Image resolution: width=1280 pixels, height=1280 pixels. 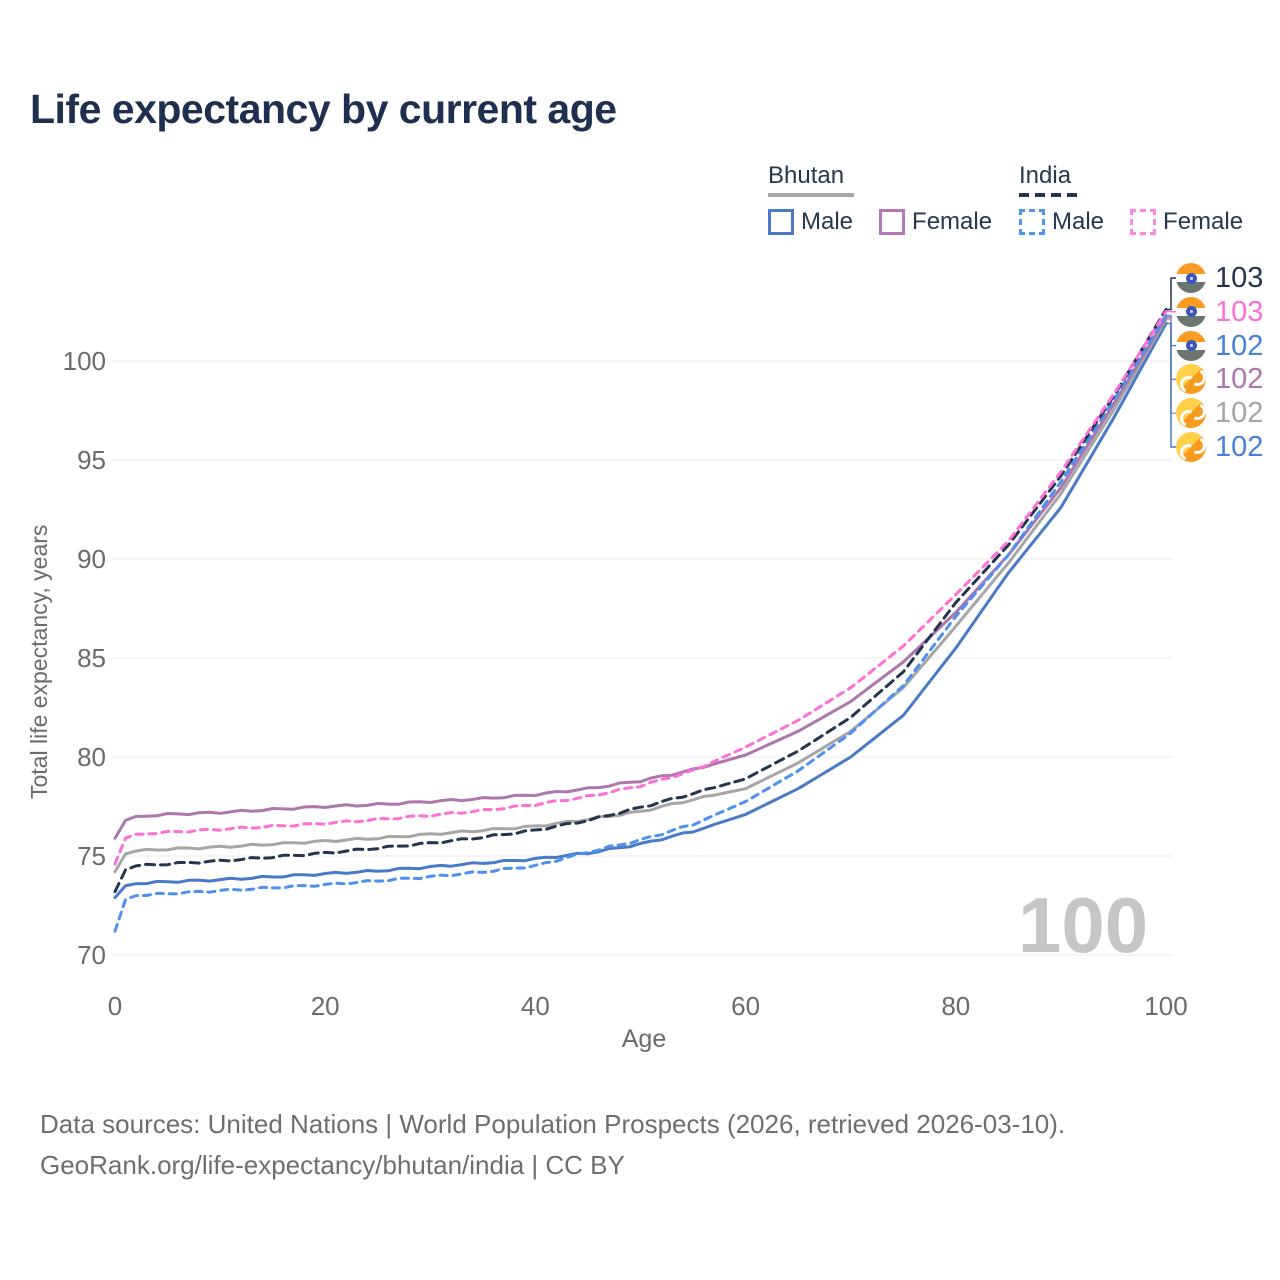 I want to click on x-tick-label-20: 20, so click(x=325, y=1006).